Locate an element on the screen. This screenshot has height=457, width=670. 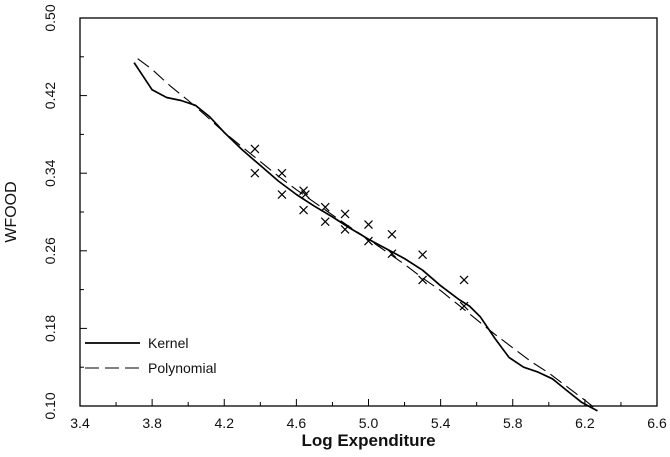
x-tick-label: 4.2 is located at coordinates (225, 423).